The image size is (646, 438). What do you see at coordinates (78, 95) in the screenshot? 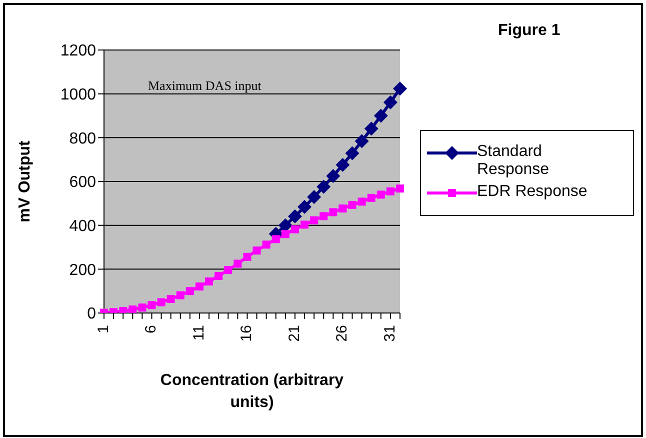
I see `y-tick-label: 1000` at bounding box center [78, 95].